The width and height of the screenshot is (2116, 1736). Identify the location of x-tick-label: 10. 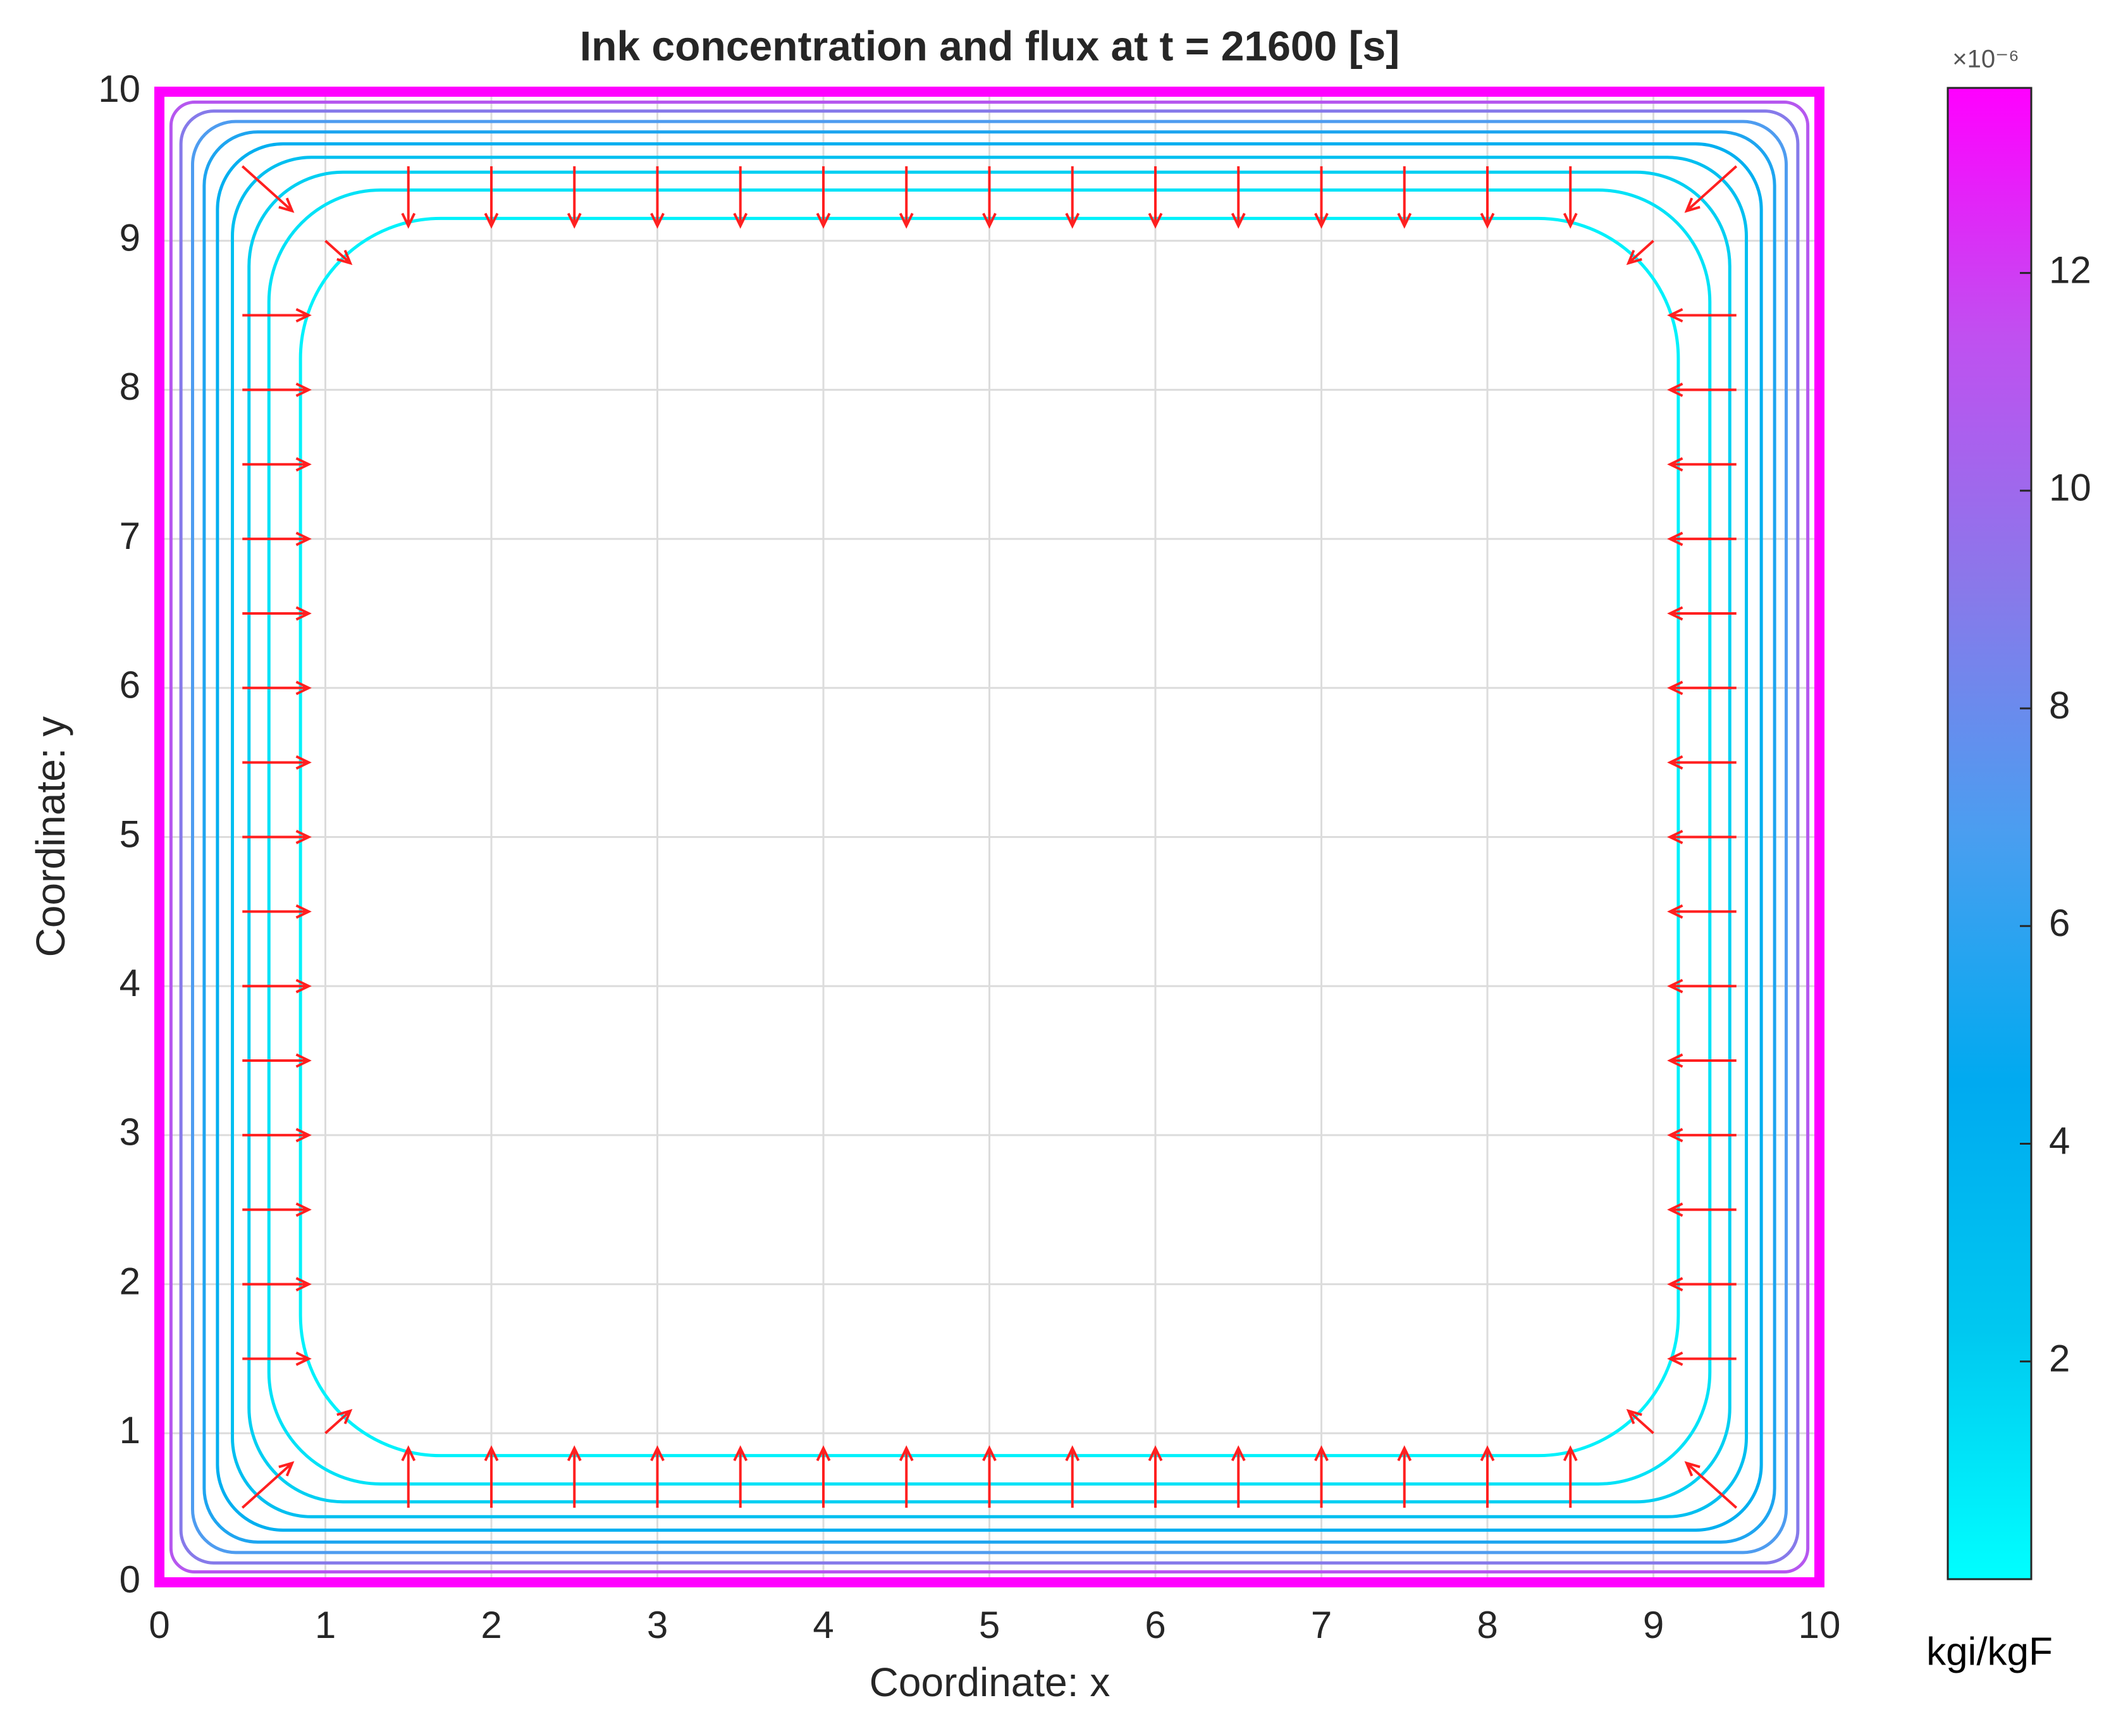
(1820, 1625).